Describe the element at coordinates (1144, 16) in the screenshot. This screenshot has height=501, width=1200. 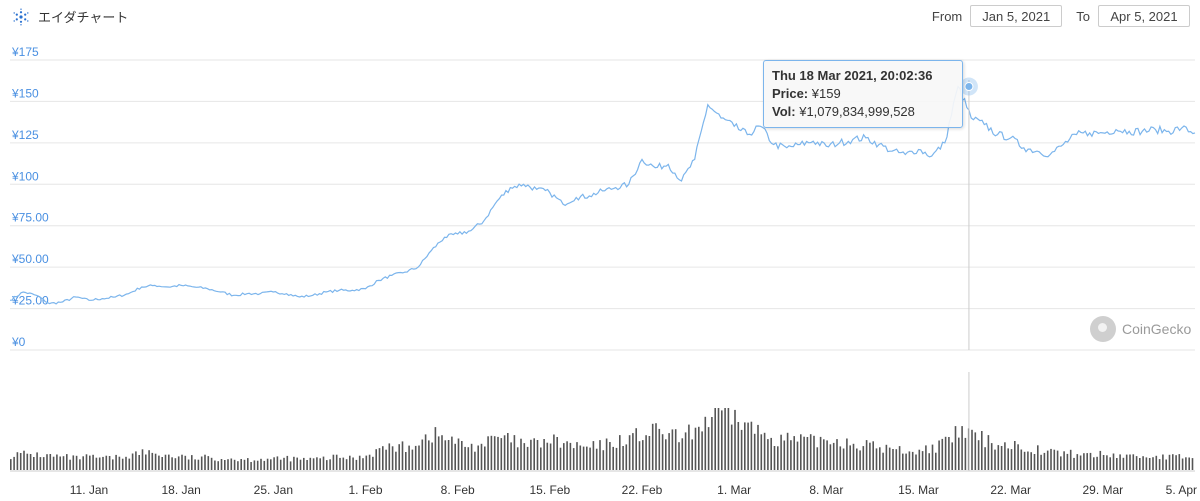
I see `to-date-input` at that location.